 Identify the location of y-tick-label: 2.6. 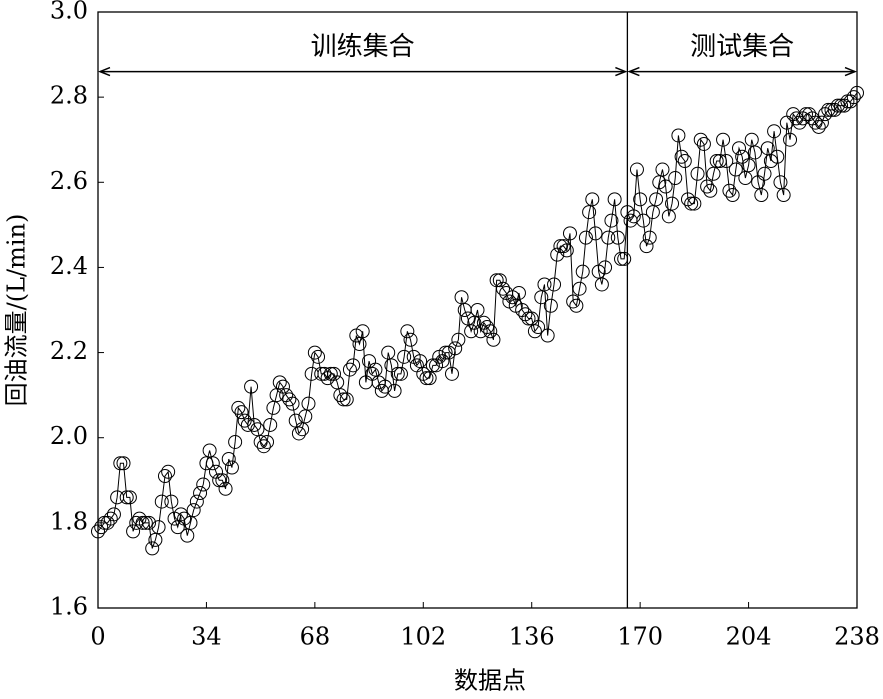
(69, 181).